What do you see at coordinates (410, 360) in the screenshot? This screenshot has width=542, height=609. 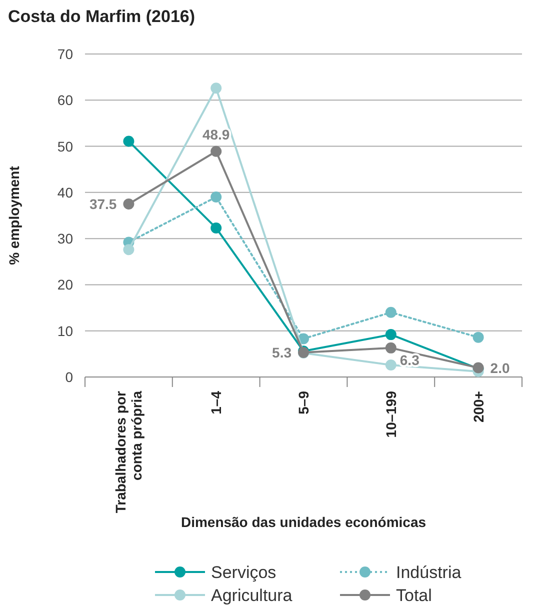 I see `data-label: 6.3` at bounding box center [410, 360].